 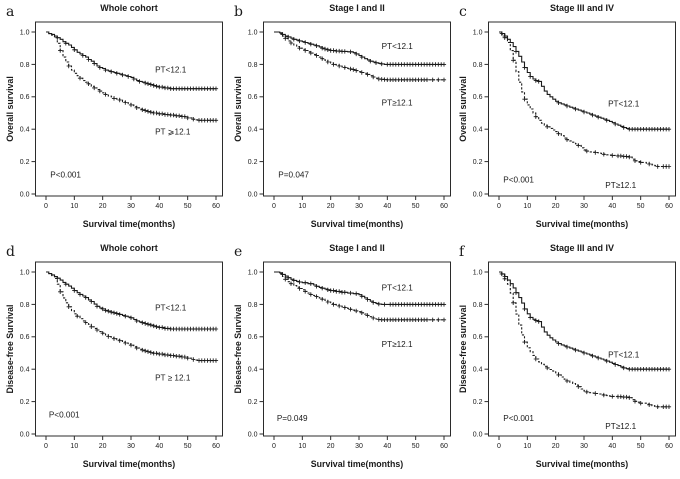 I want to click on panel-title: Stage III and IV, so click(x=582, y=8).